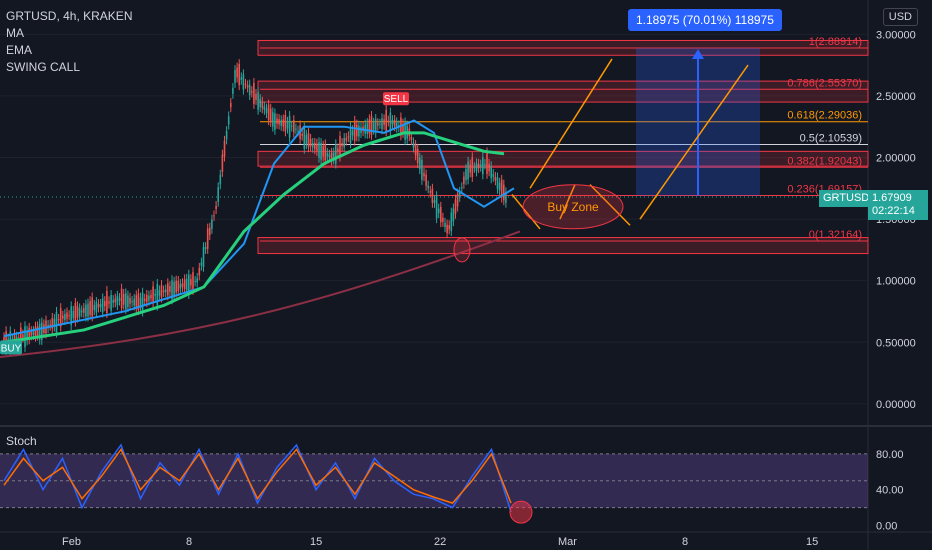 The width and height of the screenshot is (932, 550). What do you see at coordinates (705, 20) in the screenshot?
I see `measure-label: 1.18975 (70.01%) 118975` at bounding box center [705, 20].